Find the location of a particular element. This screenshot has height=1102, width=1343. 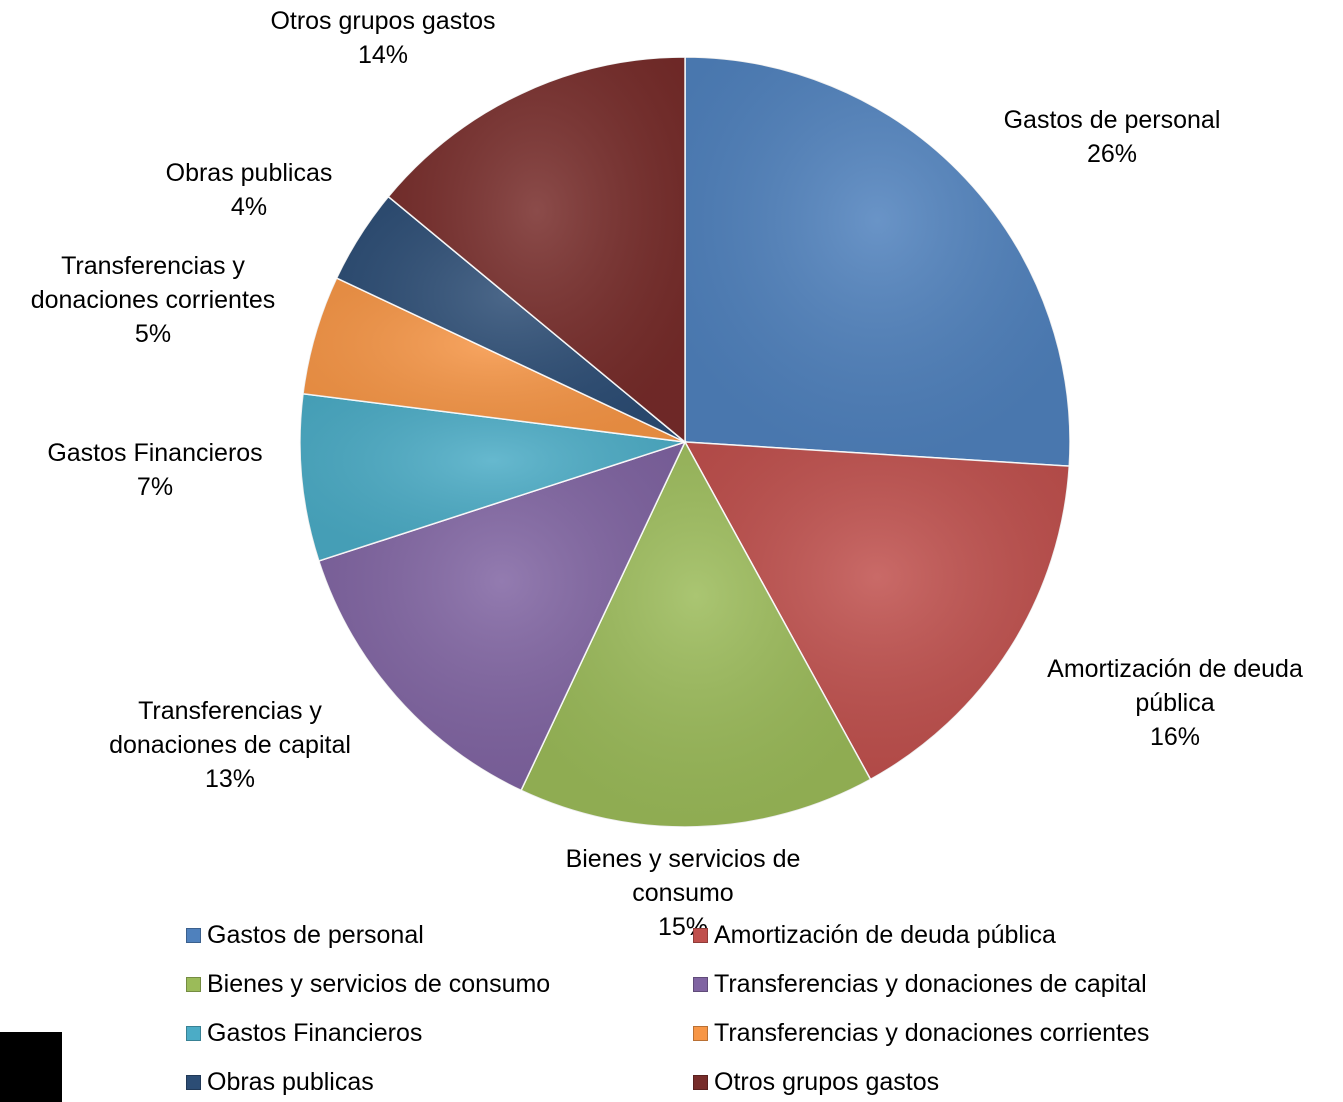

data-label: Amortización de deuda pública 16% is located at coordinates (1175, 703).